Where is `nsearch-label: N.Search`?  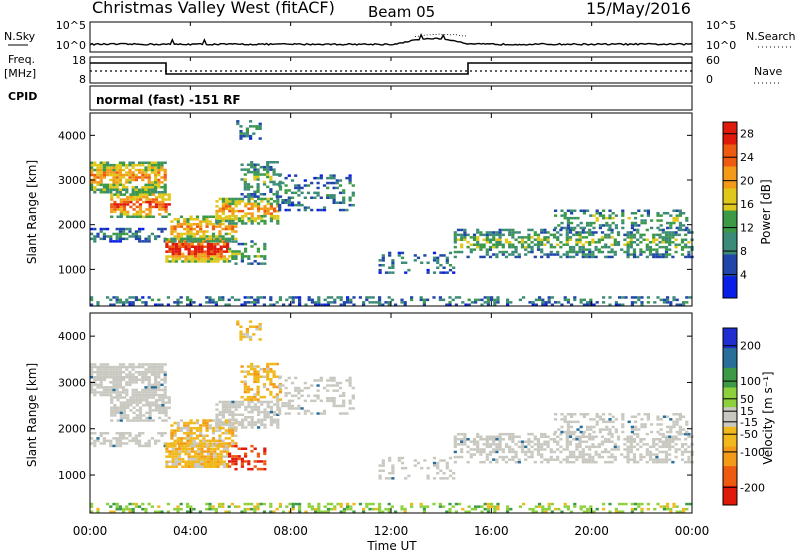 nsearch-label: N.Search is located at coordinates (771, 36).